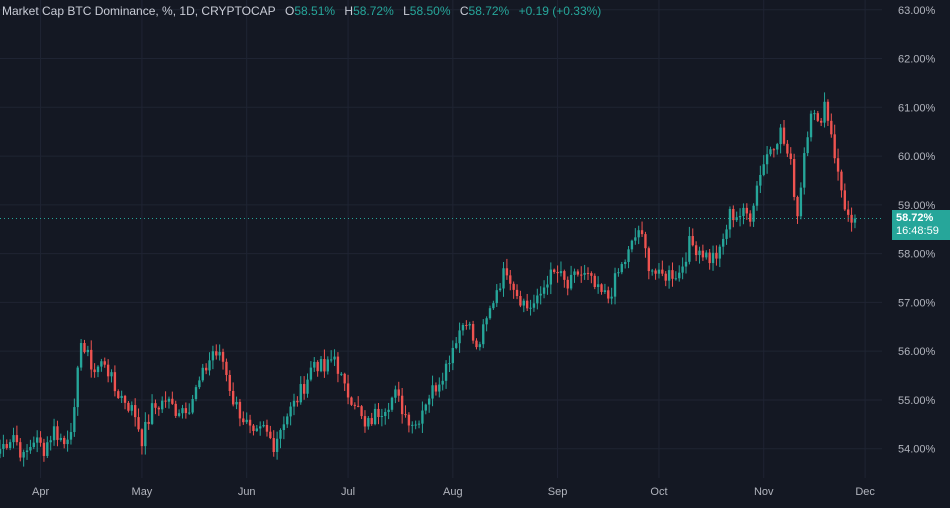  Describe the element at coordinates (764, 492) in the screenshot. I see `x-tick-label: Nov` at that location.